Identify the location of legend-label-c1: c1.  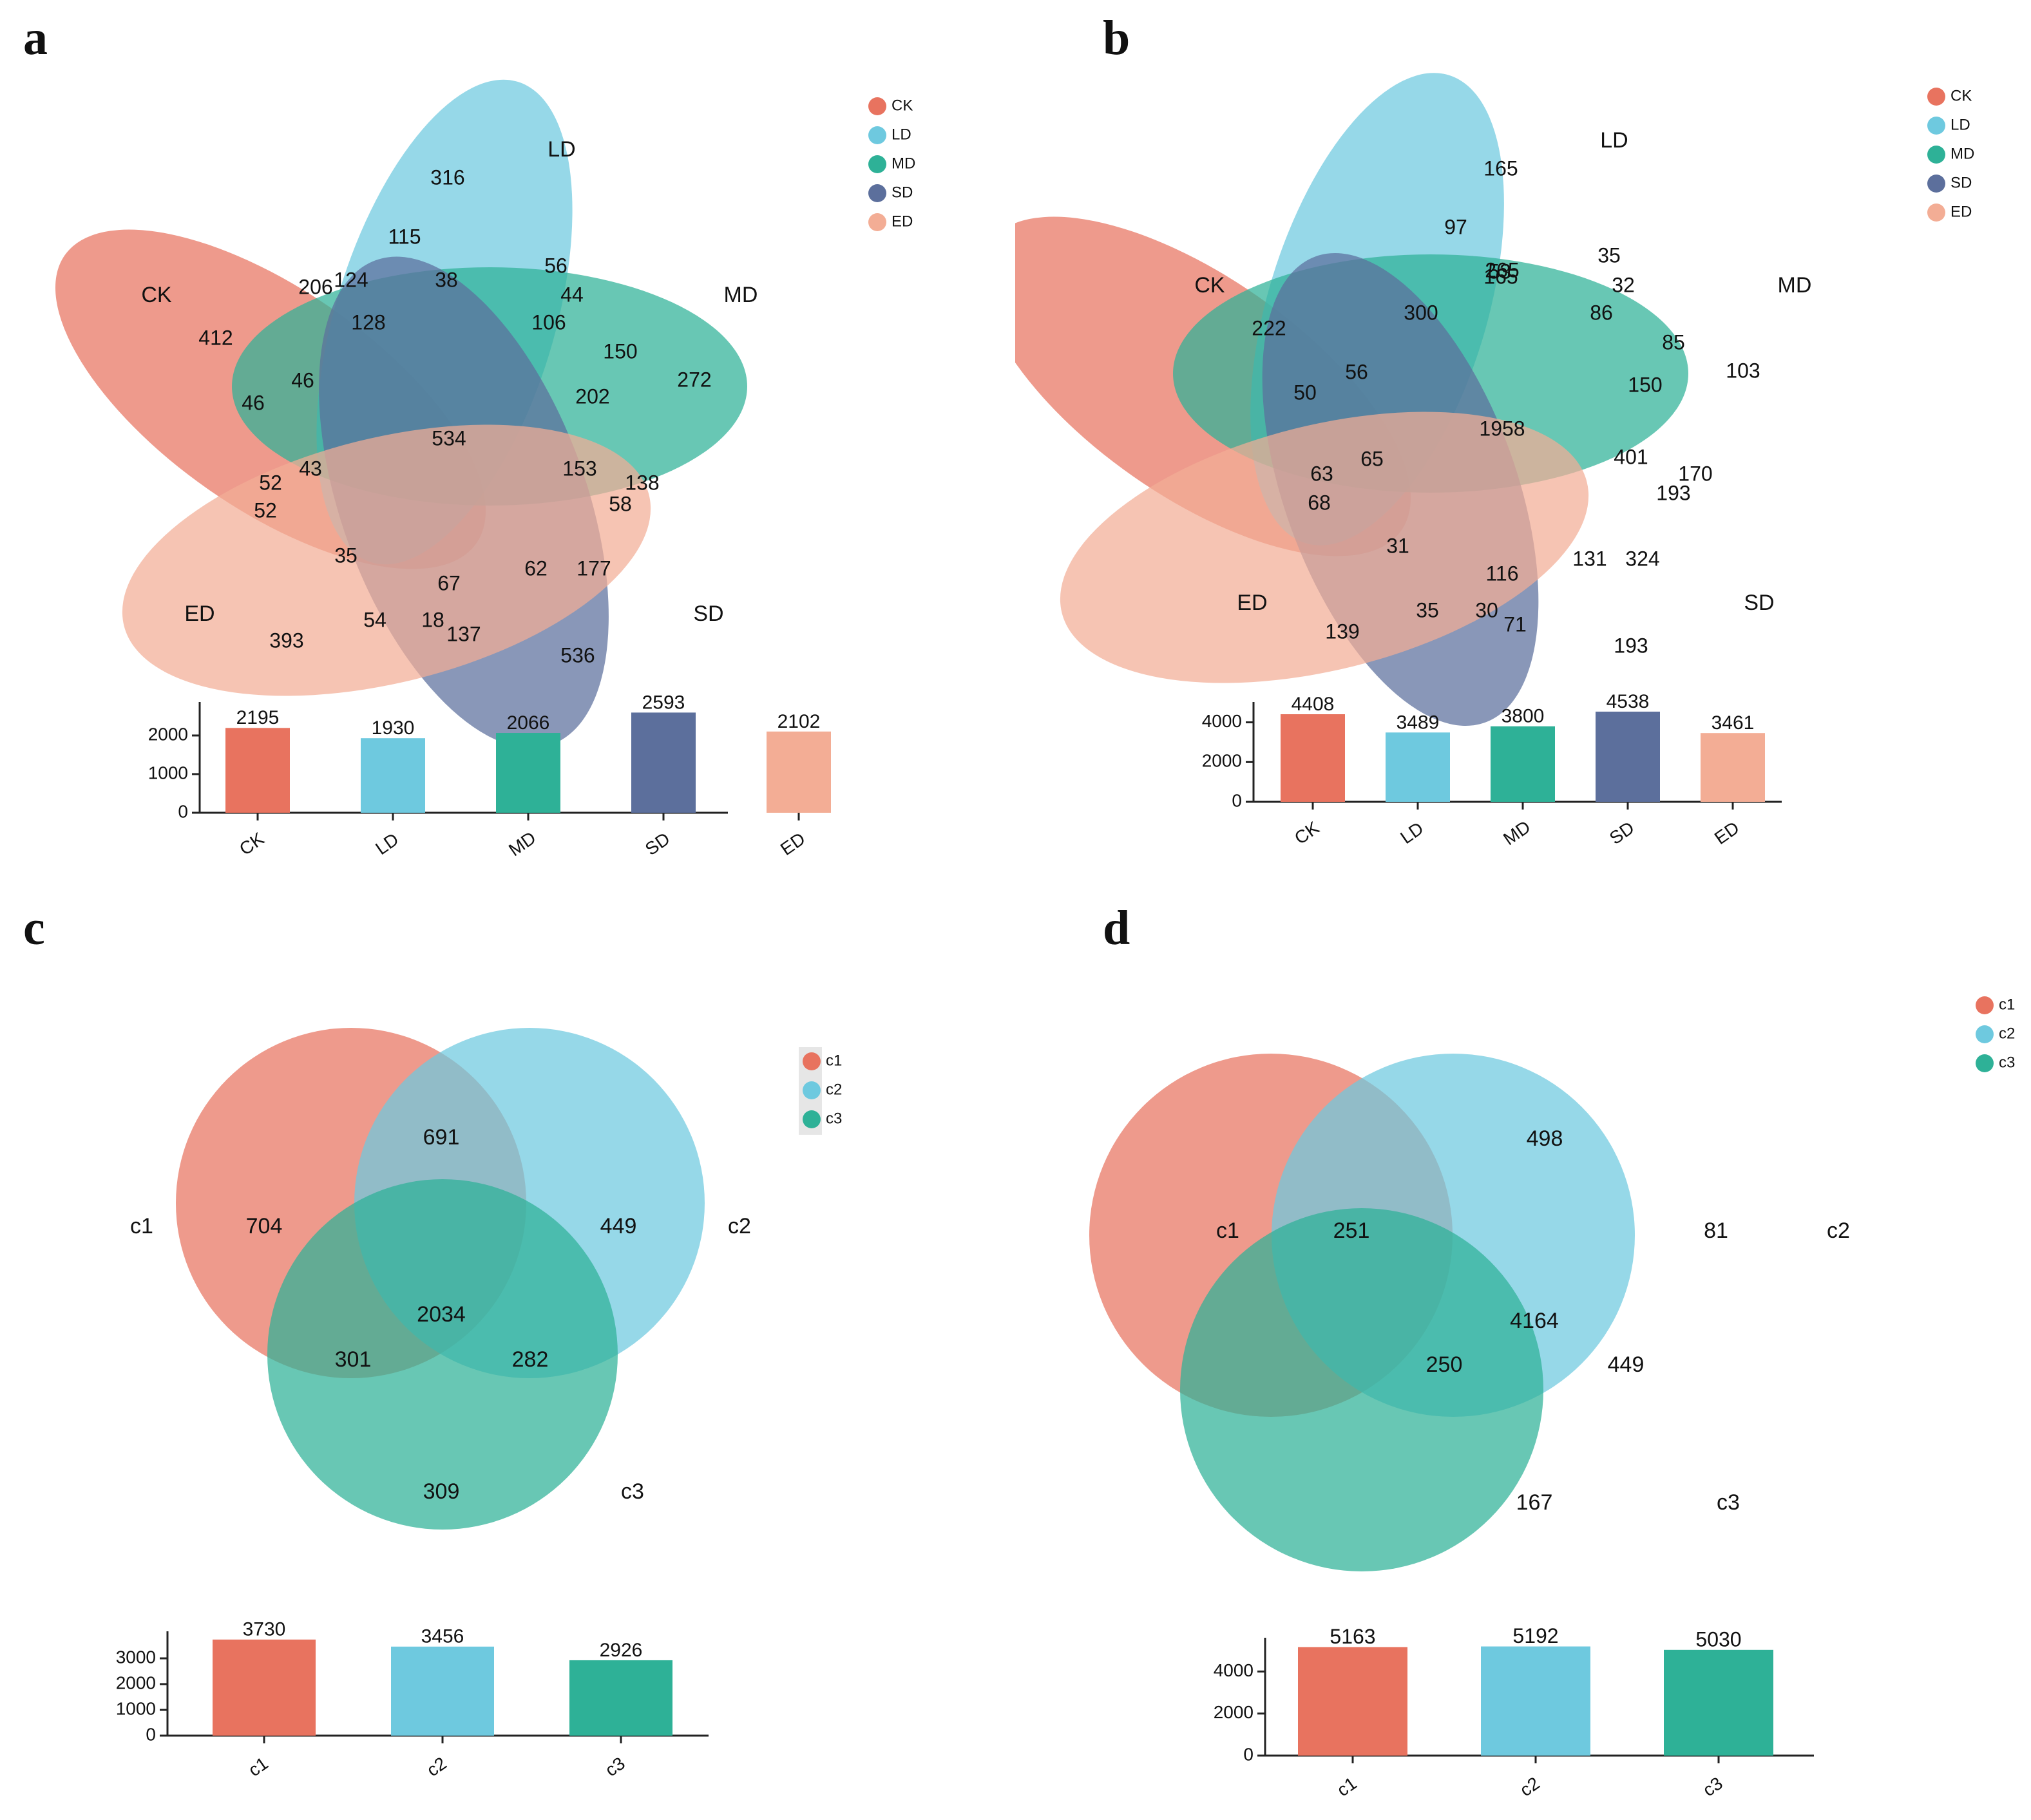
(834, 1060).